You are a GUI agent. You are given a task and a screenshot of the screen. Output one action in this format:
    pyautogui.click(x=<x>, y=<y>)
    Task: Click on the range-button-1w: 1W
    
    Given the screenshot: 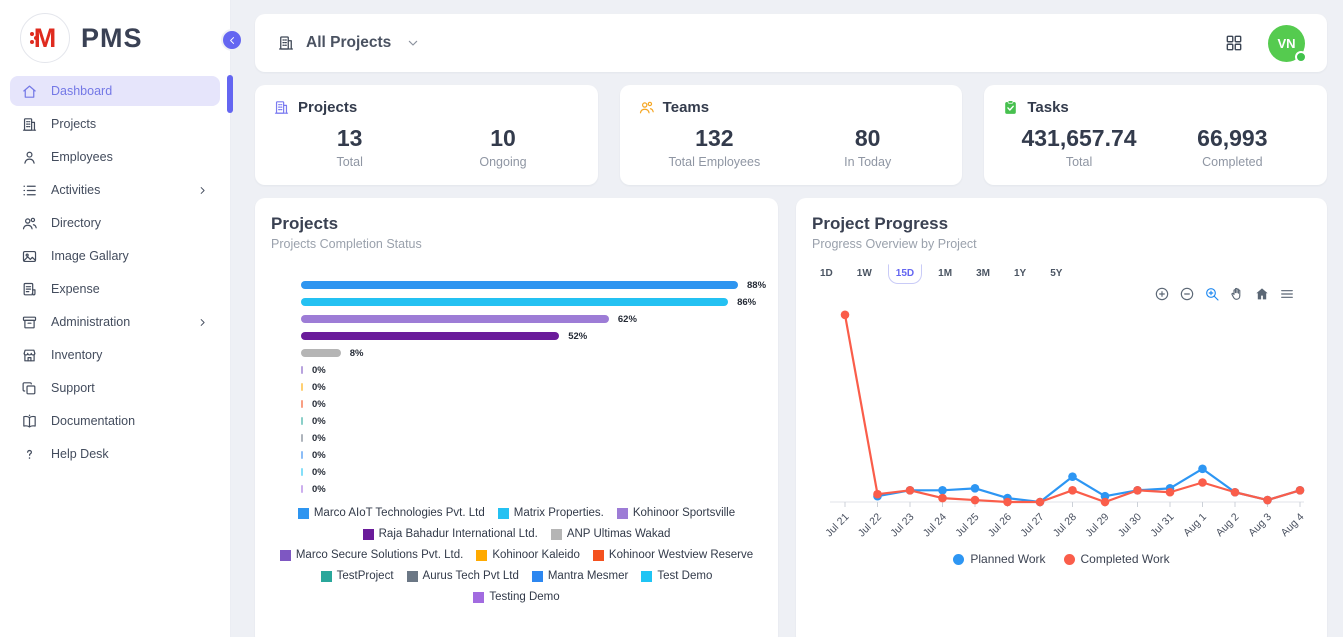 What is the action you would take?
    pyautogui.click(x=864, y=273)
    